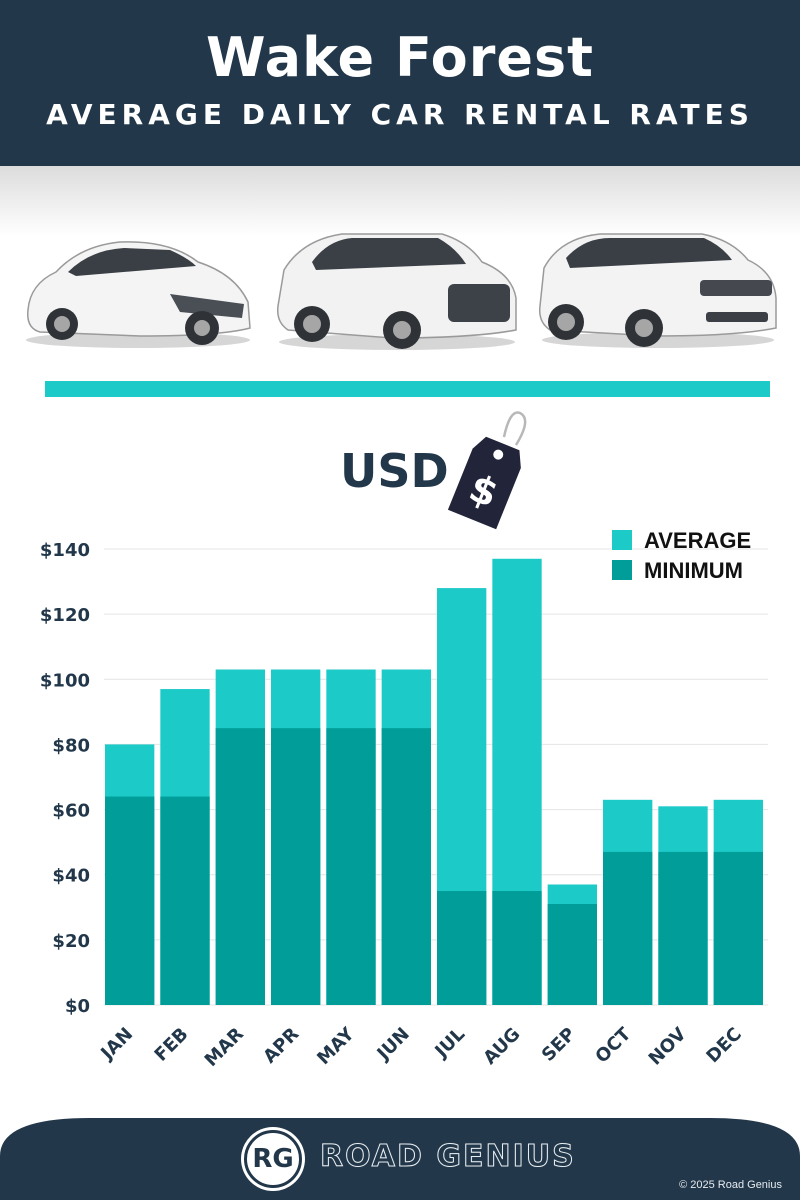 The image size is (800, 1200). Describe the element at coordinates (449, 1043) in the screenshot. I see `x-tick-label: JUL` at that location.